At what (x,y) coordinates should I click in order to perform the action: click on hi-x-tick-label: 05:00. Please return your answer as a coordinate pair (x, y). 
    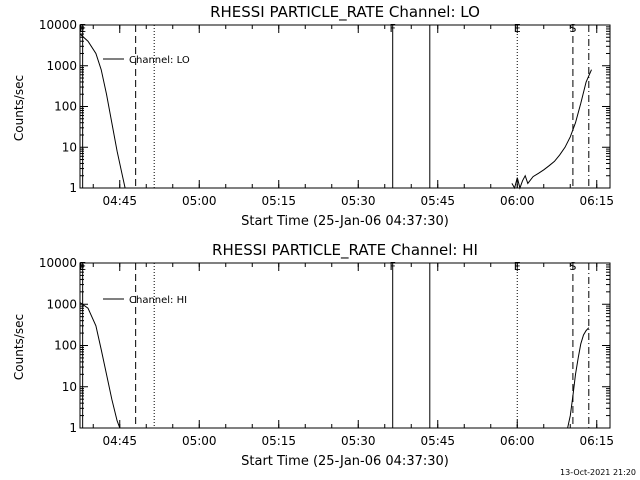
    Looking at the image, I should click on (199, 441).